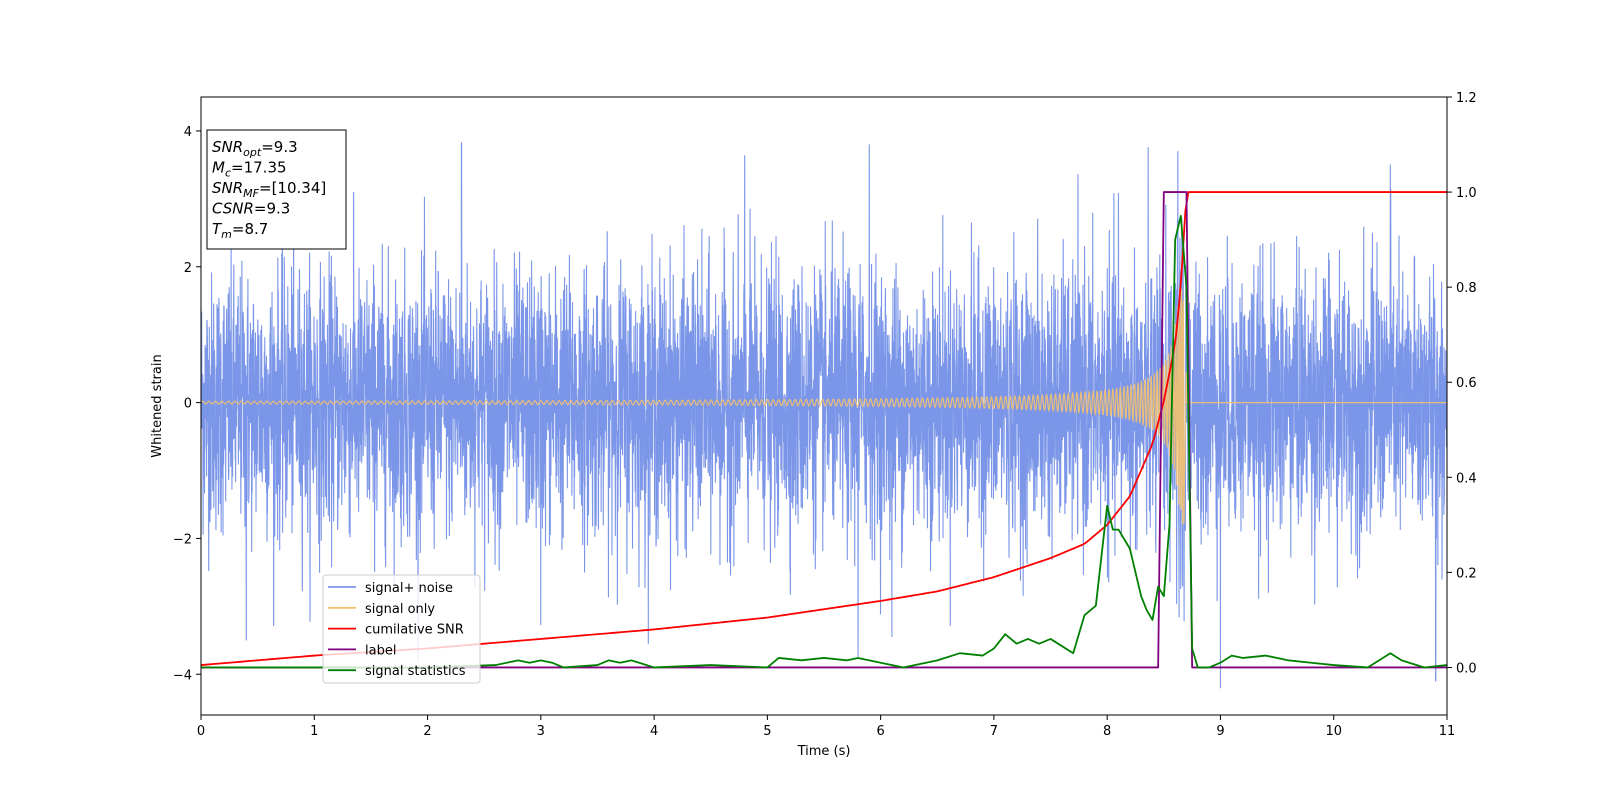 The width and height of the screenshot is (1600, 800). What do you see at coordinates (250, 229) in the screenshot?
I see `info-value: =8.7` at bounding box center [250, 229].